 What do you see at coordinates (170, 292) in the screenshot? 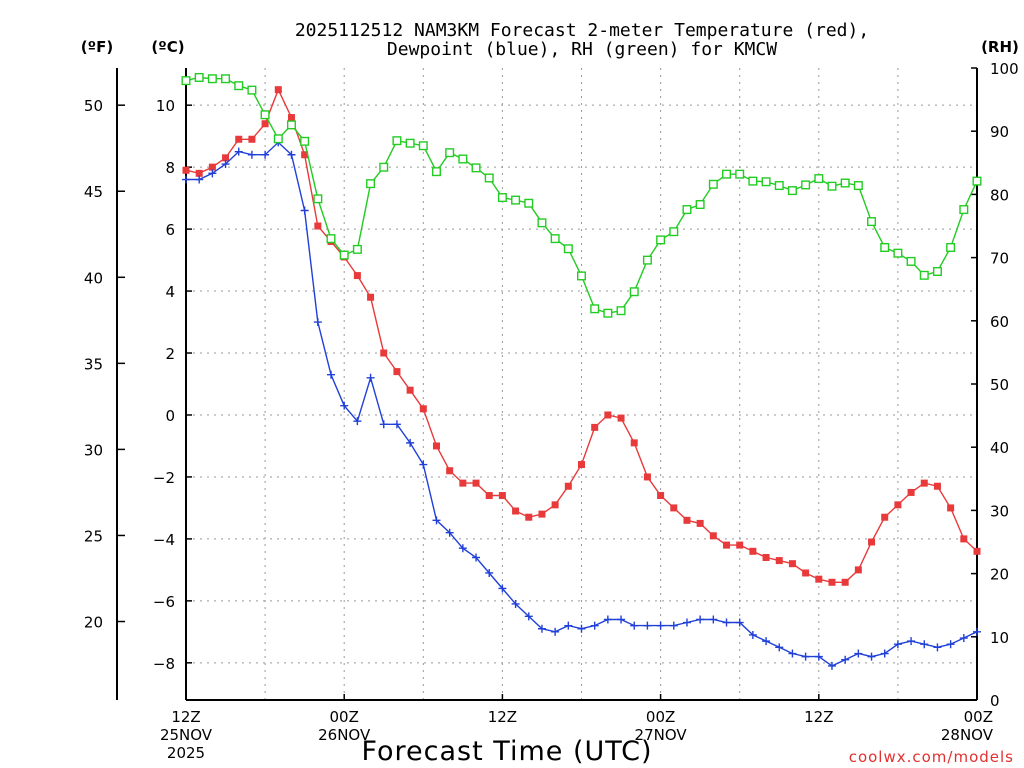
I see `celsius-tick-label: 4` at bounding box center [170, 292].